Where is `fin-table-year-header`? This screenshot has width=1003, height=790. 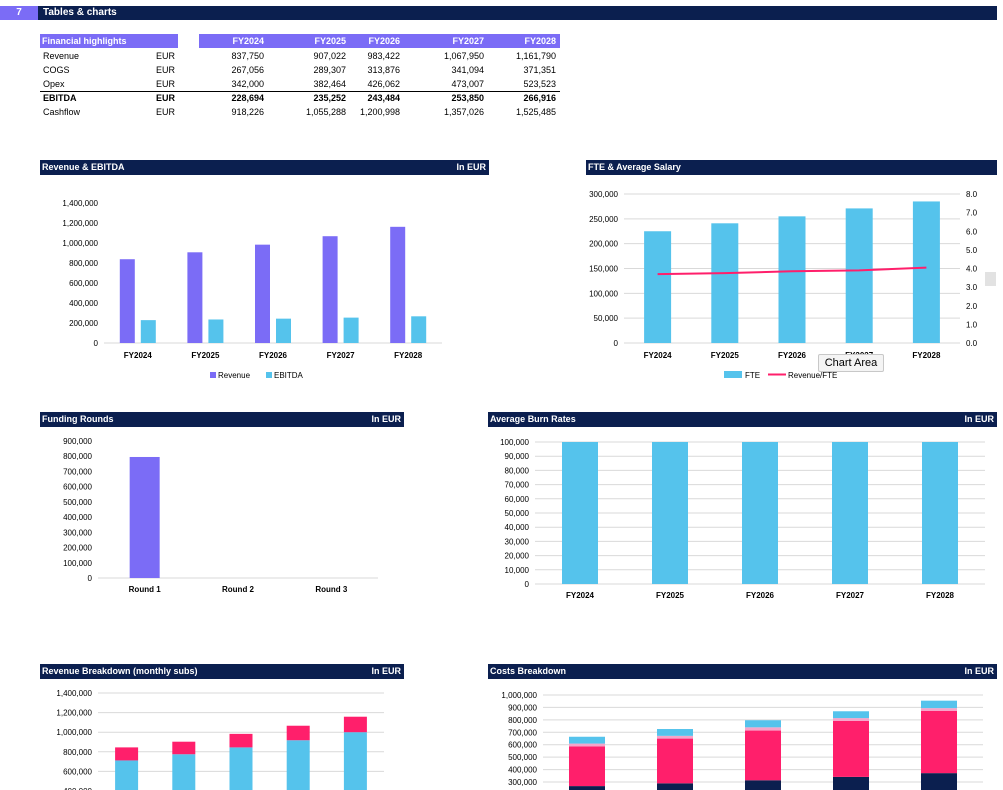 fin-table-year-header is located at coordinates (379, 41).